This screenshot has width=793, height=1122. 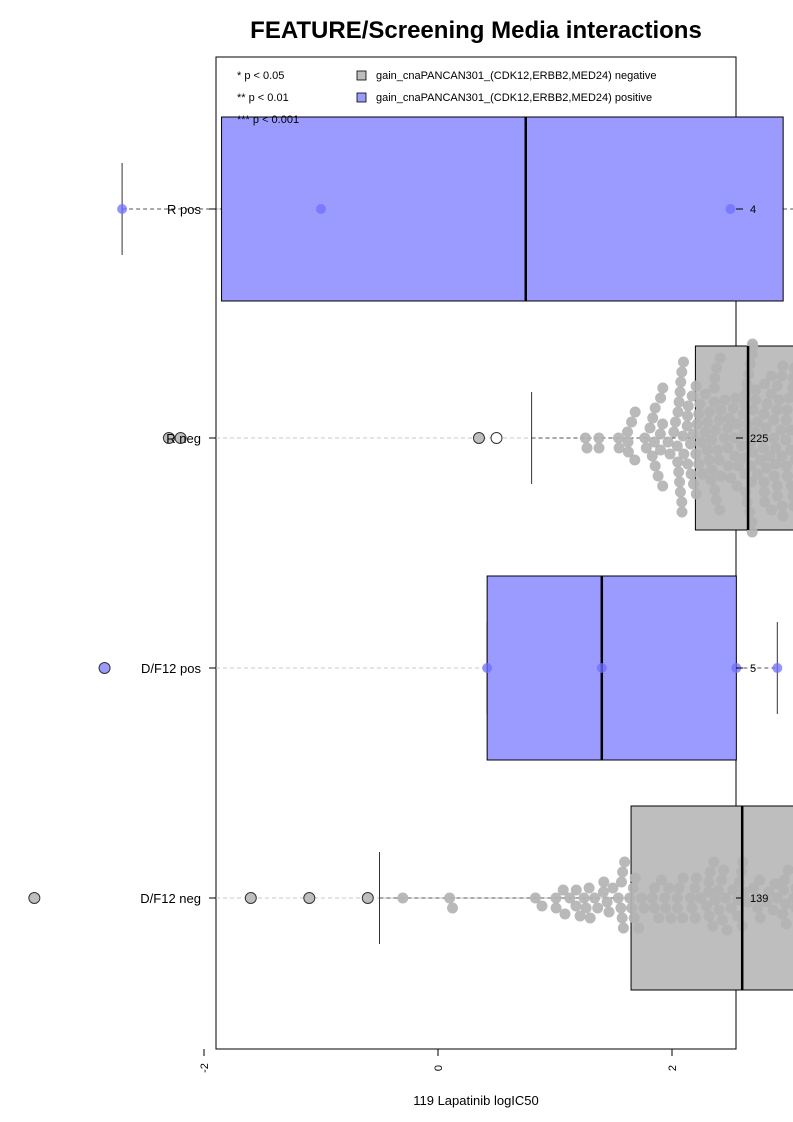 I want to click on group-r-pos: R pos 4, so click(x=455, y=209).